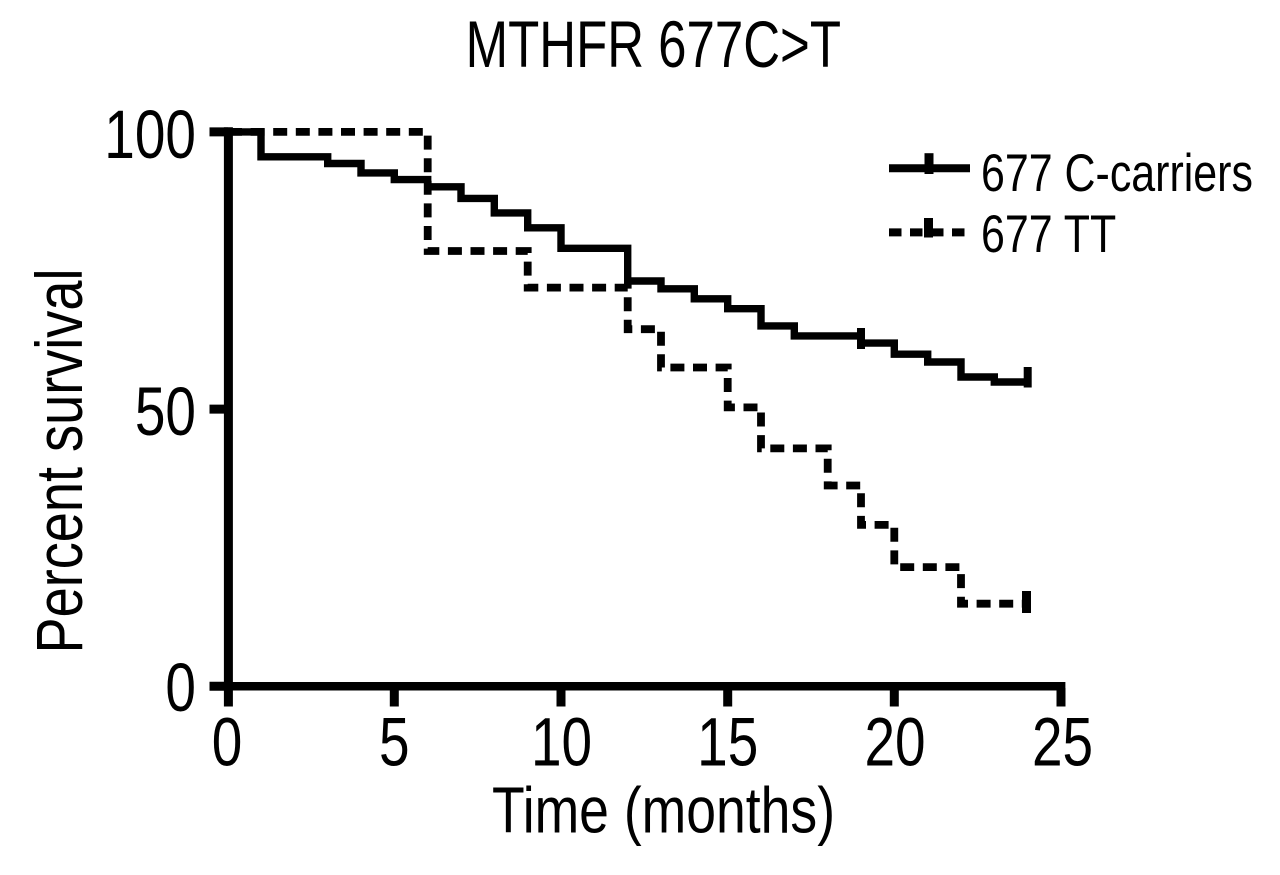 The height and width of the screenshot is (875, 1280). I want to click on svg-text: 50, so click(165, 412).